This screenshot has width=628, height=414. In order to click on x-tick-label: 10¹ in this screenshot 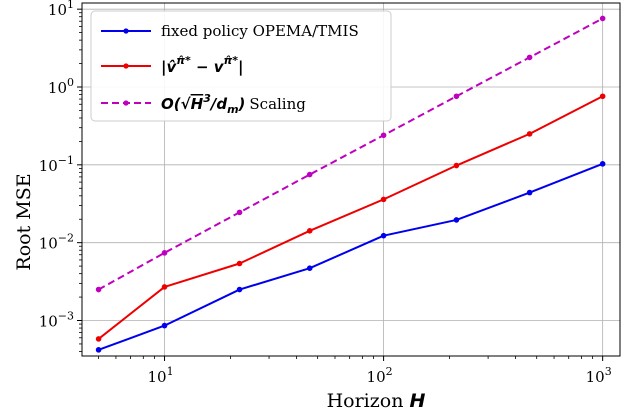, I will do `click(160, 375)`.